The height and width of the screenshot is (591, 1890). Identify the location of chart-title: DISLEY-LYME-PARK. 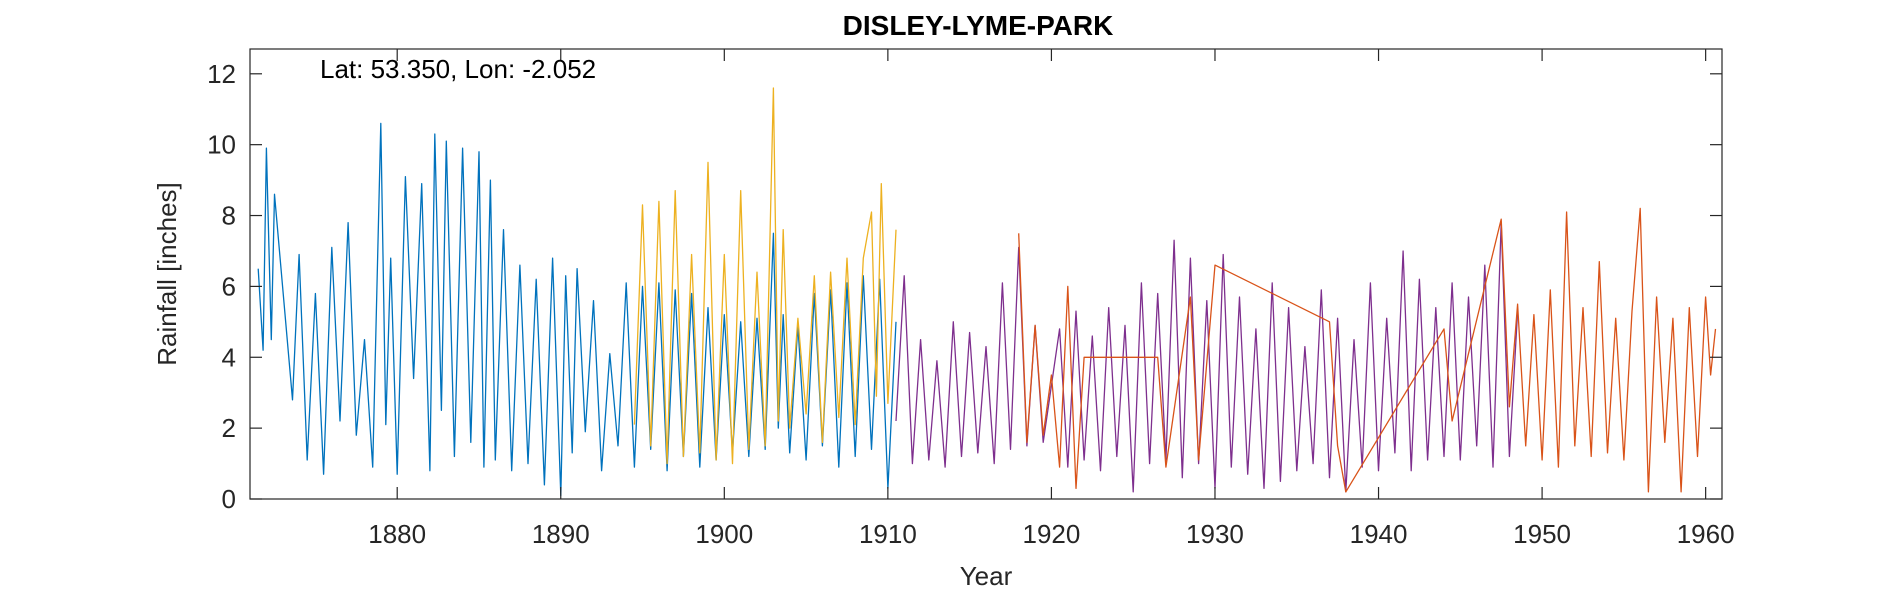
(978, 25).